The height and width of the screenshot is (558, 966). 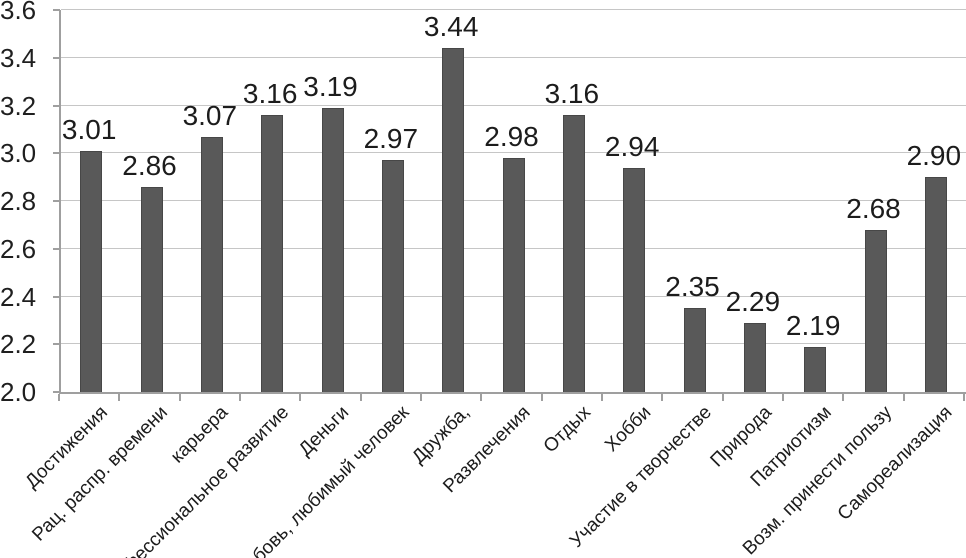 I want to click on value-label: 3.19, so click(x=330, y=86).